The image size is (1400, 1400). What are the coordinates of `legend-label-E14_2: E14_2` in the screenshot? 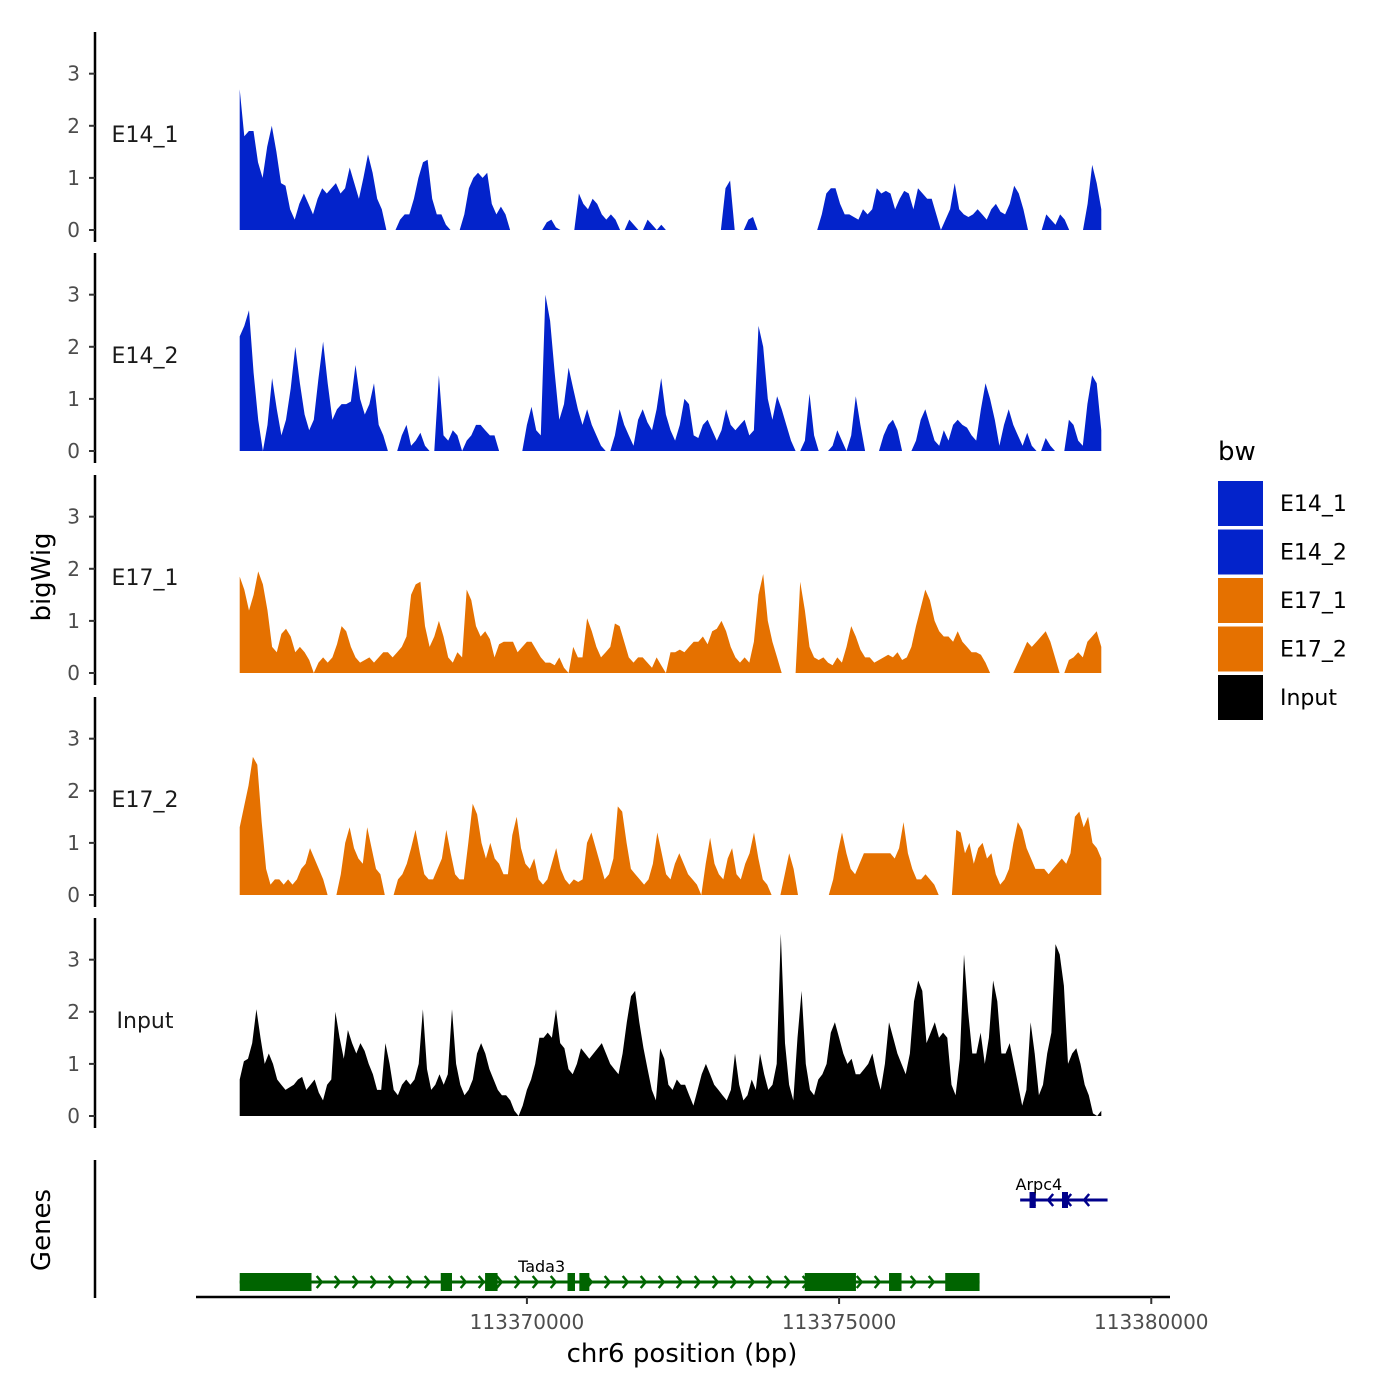 It's located at (1313, 553).